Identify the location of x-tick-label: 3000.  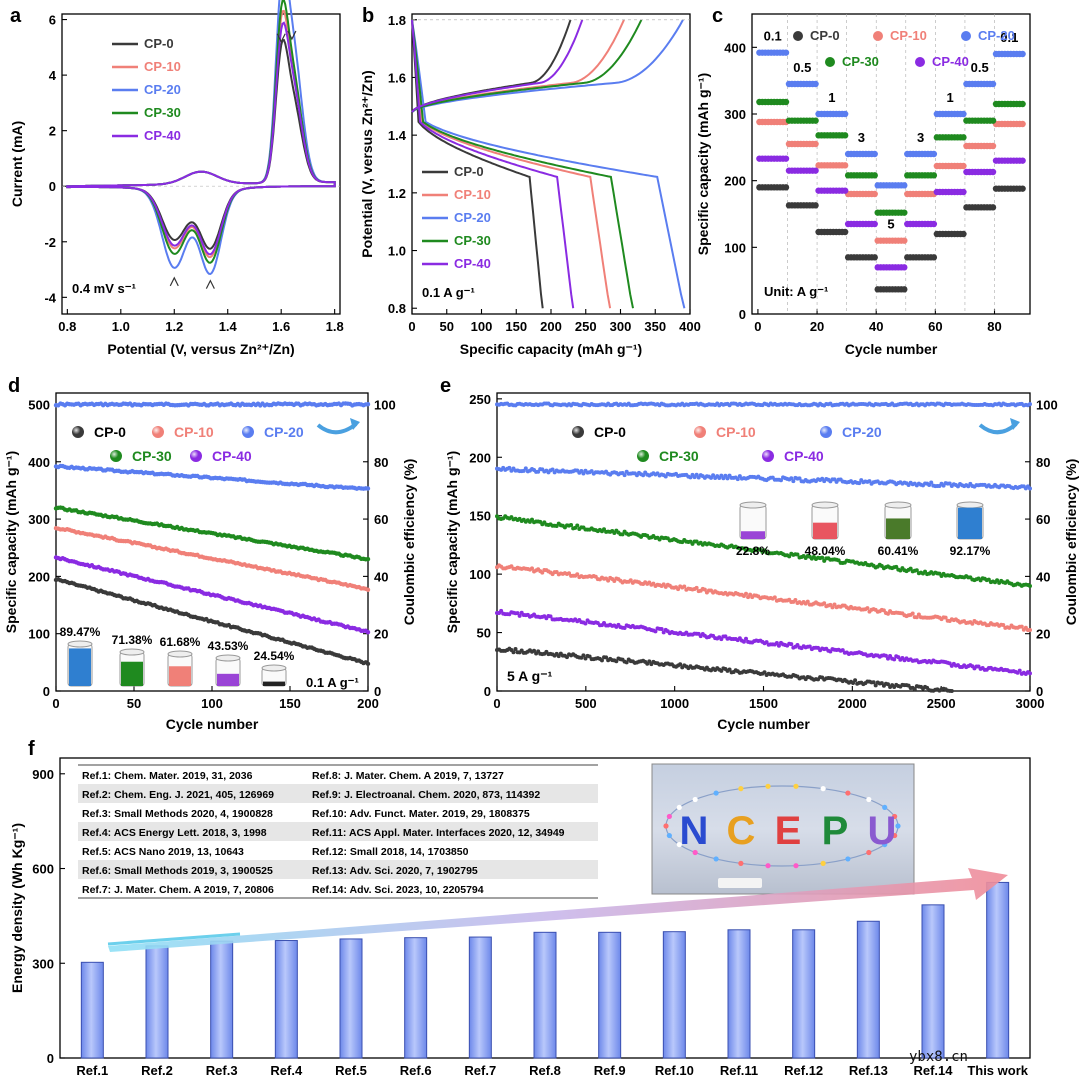
(1030, 703).